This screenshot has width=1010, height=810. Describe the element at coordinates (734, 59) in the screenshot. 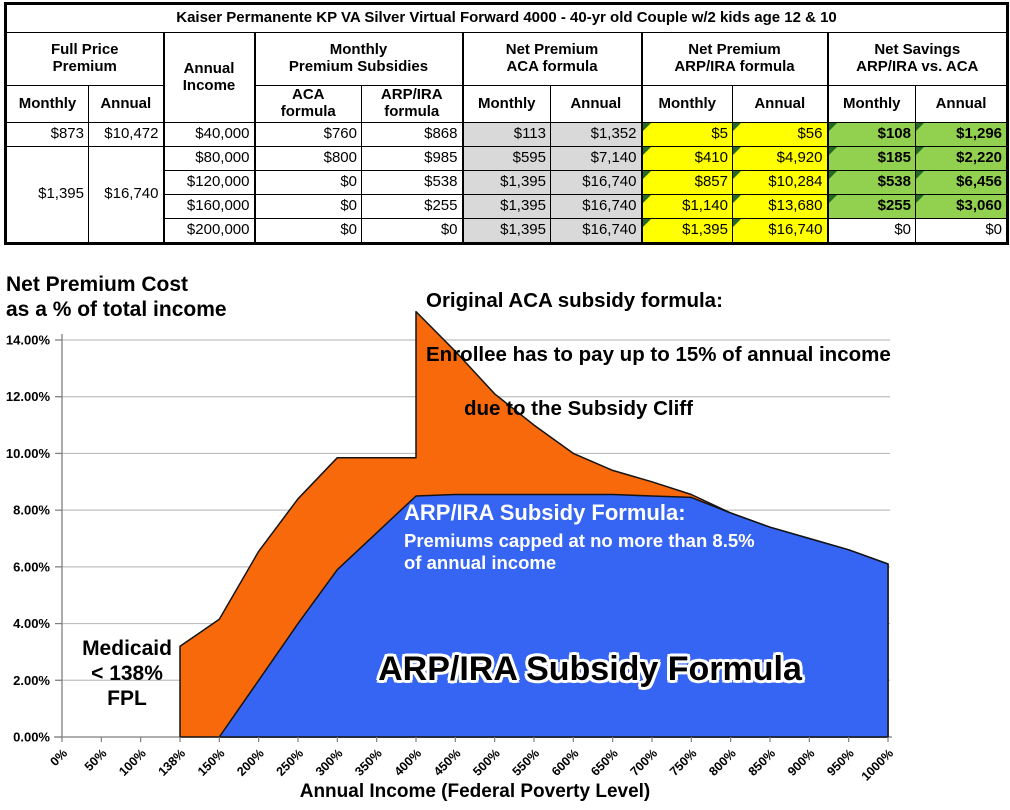

I see `header-net-premium-arp: Net Premium ARP/IRA formula` at that location.